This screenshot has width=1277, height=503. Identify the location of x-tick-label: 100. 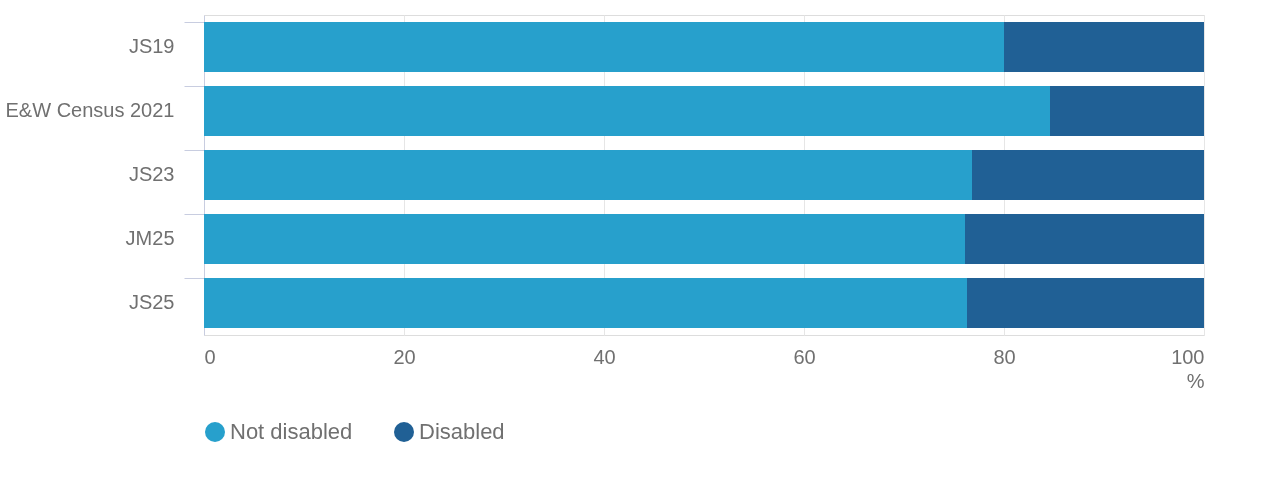
(1188, 356).